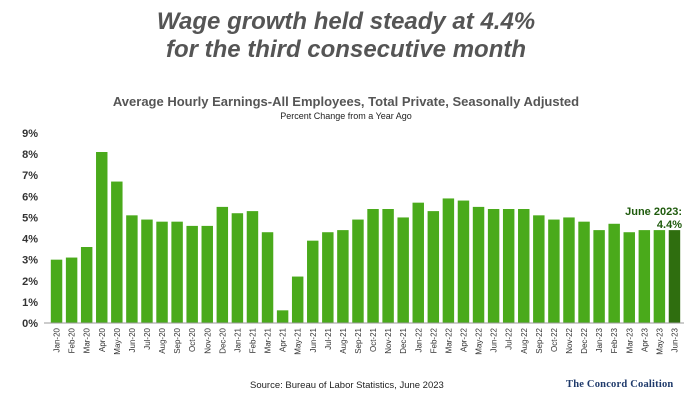  I want to click on x-tick-label: Oct-20, so click(192, 339).